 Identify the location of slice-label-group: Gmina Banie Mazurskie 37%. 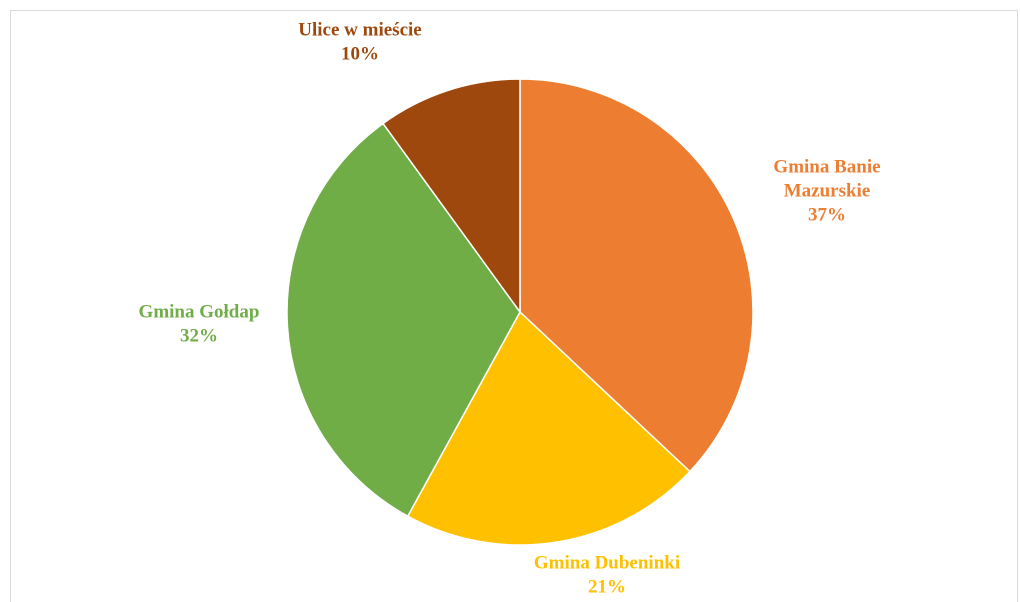
(826, 190).